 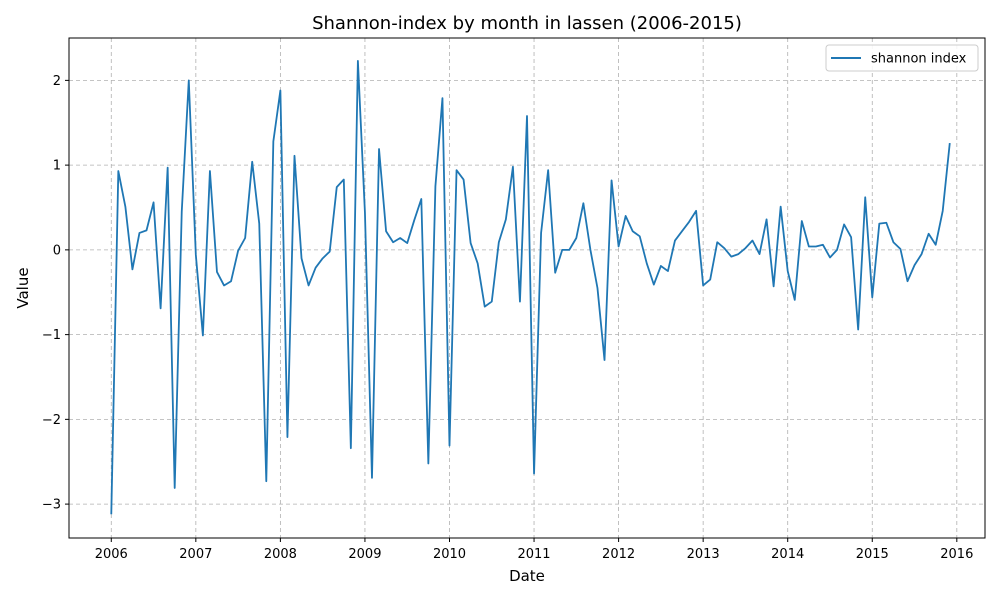 I want to click on y-tick-label: −2, so click(x=51, y=420).